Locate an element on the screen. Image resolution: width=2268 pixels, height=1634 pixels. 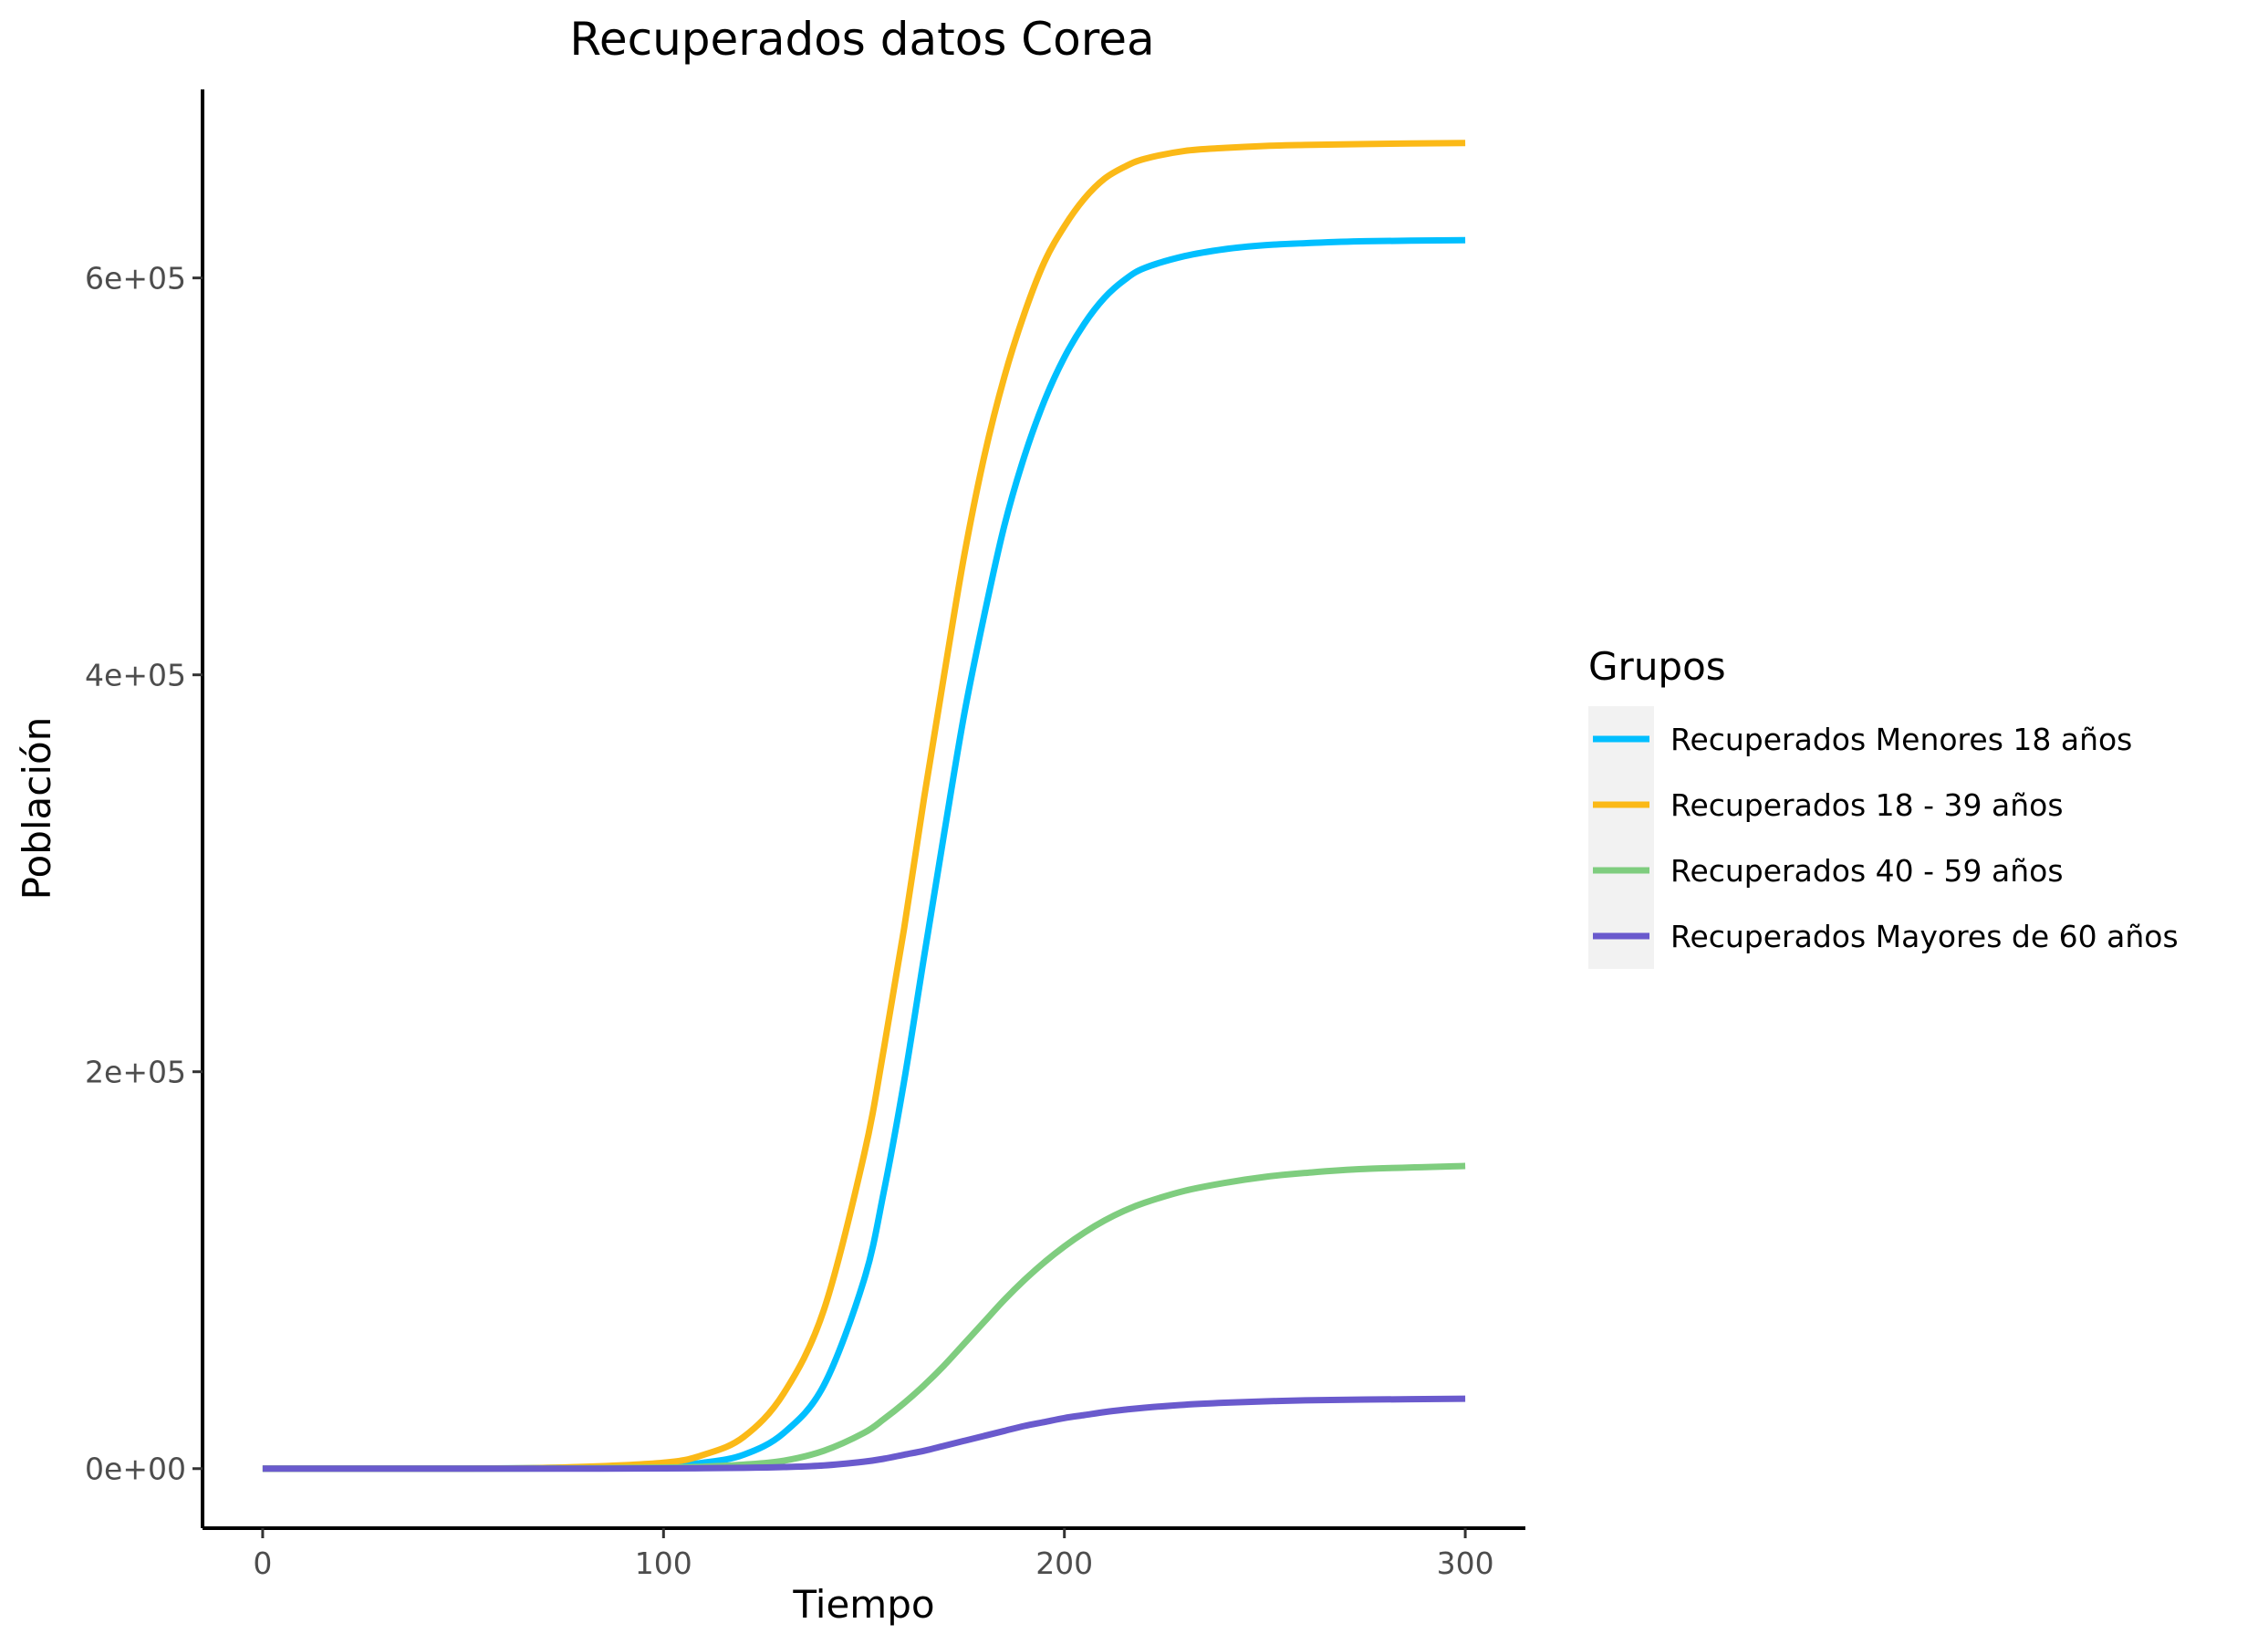
x-tick-label: 200 is located at coordinates (1064, 1563).